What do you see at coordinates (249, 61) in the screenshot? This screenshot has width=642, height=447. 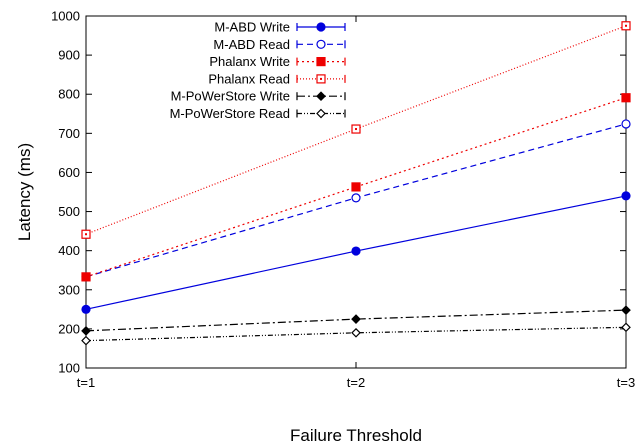 I see `legend-label: Phalanx Write` at bounding box center [249, 61].